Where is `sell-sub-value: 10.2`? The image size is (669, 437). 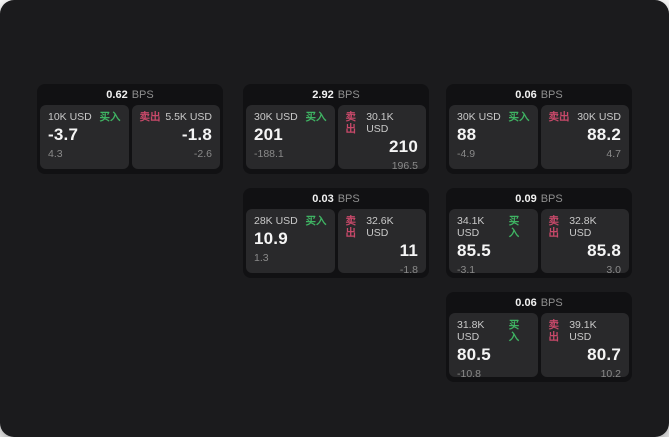
sell-sub-value: 10.2 is located at coordinates (610, 374).